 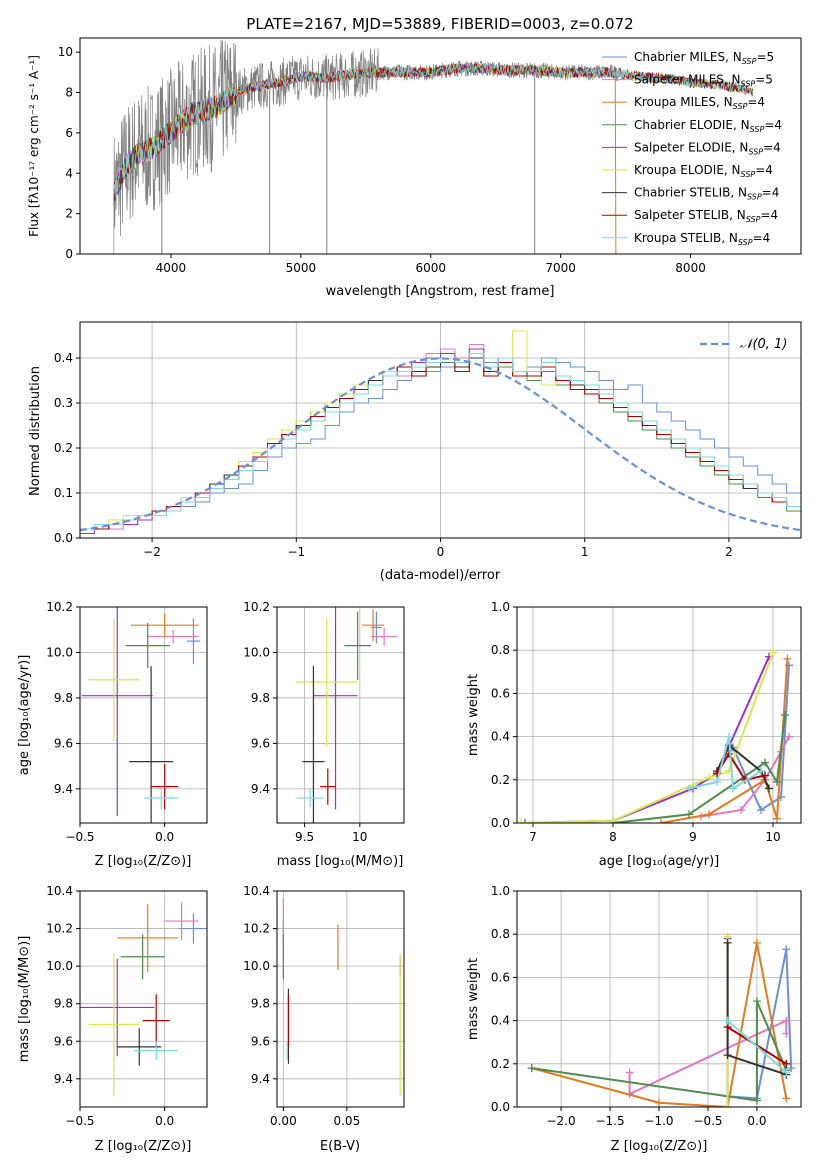 What do you see at coordinates (763, 344) in the screenshot?
I see `legend-label: 𝒩(0, 1)` at bounding box center [763, 344].